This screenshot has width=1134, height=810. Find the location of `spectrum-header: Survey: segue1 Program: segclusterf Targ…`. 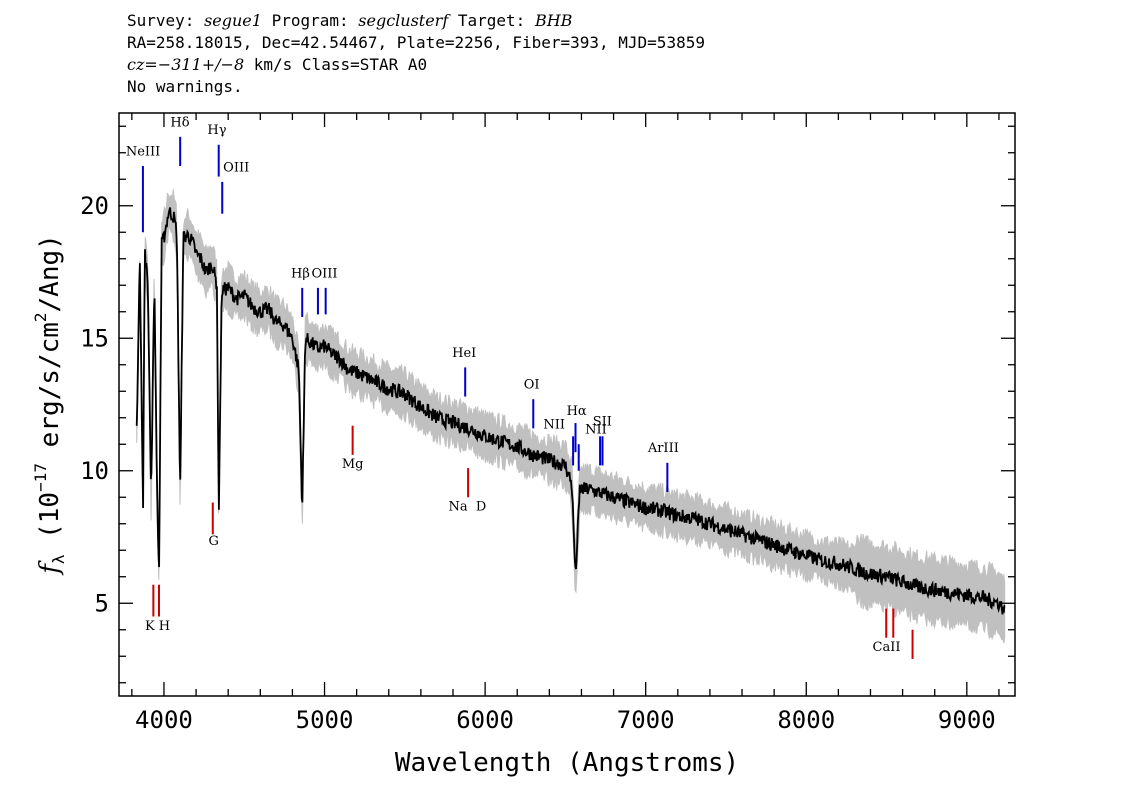

spectrum-header: Survey: segue1 Program: segclusterf Targ… is located at coordinates (416, 54).